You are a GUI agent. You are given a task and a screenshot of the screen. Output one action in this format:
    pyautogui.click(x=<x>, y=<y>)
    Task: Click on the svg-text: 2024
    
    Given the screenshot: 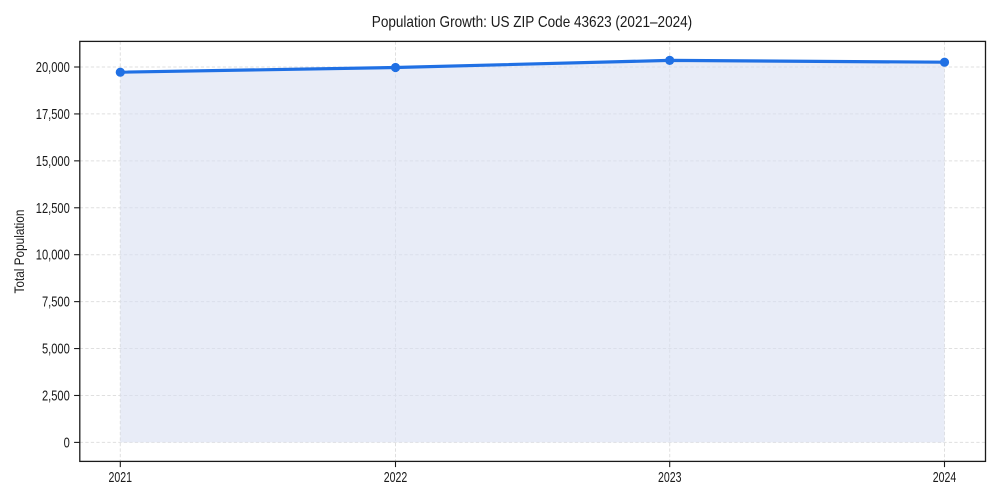 What is the action you would take?
    pyautogui.click(x=945, y=476)
    